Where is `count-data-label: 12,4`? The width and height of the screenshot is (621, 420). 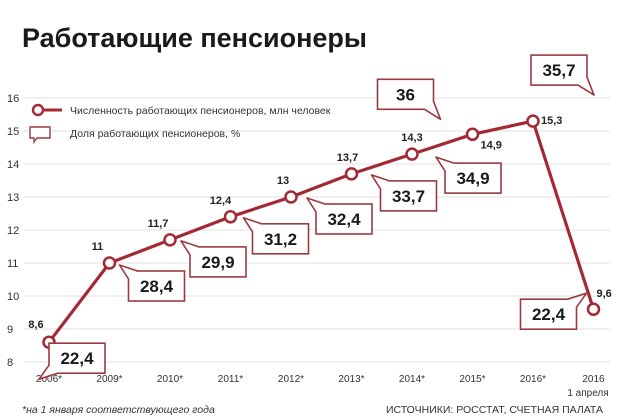 count-data-label: 12,4 is located at coordinates (221, 201).